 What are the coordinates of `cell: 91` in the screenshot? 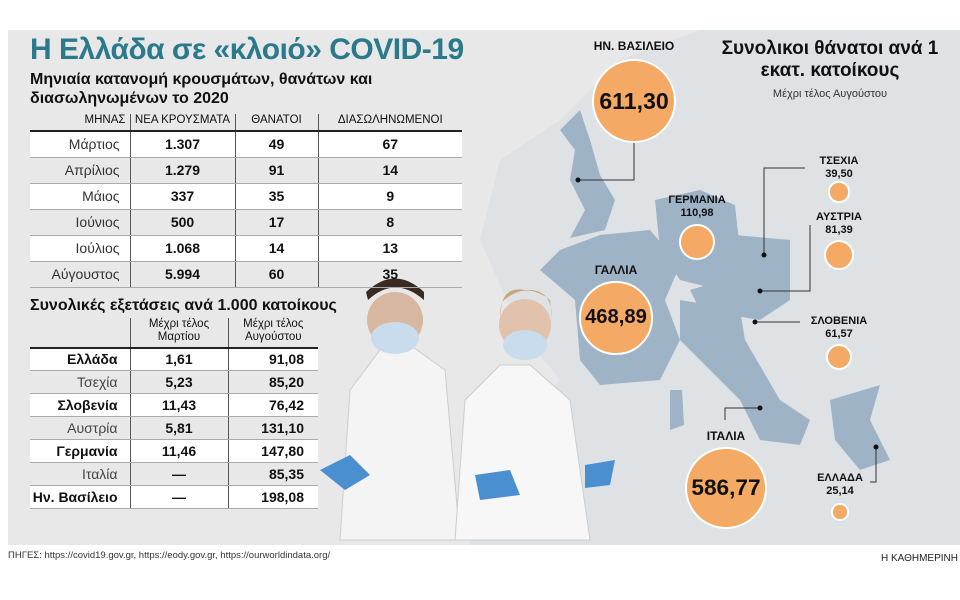 It's located at (276, 170).